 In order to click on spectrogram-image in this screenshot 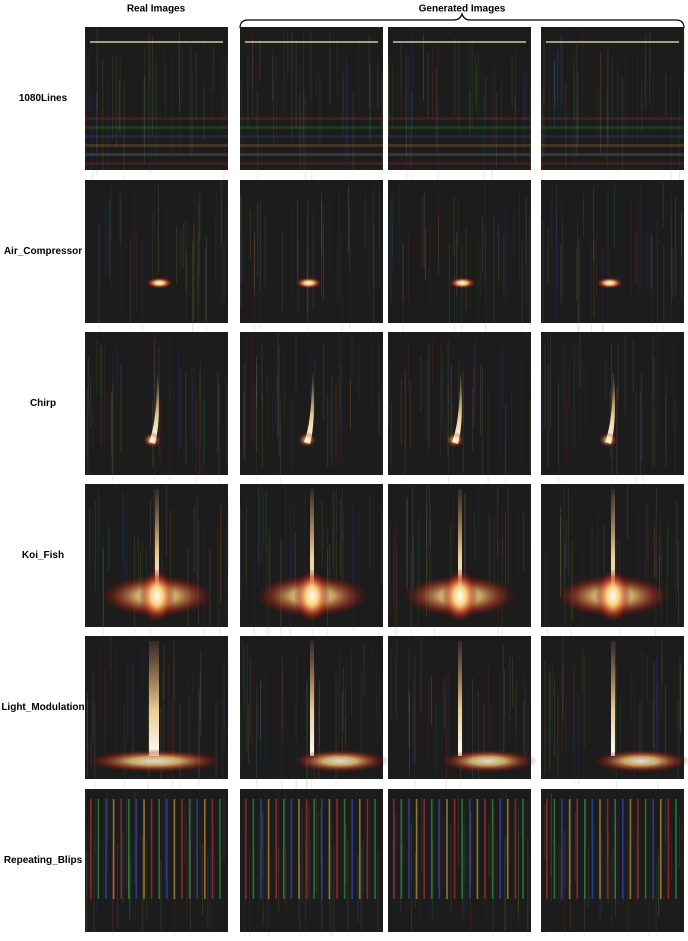, I will do `click(311, 573)`.